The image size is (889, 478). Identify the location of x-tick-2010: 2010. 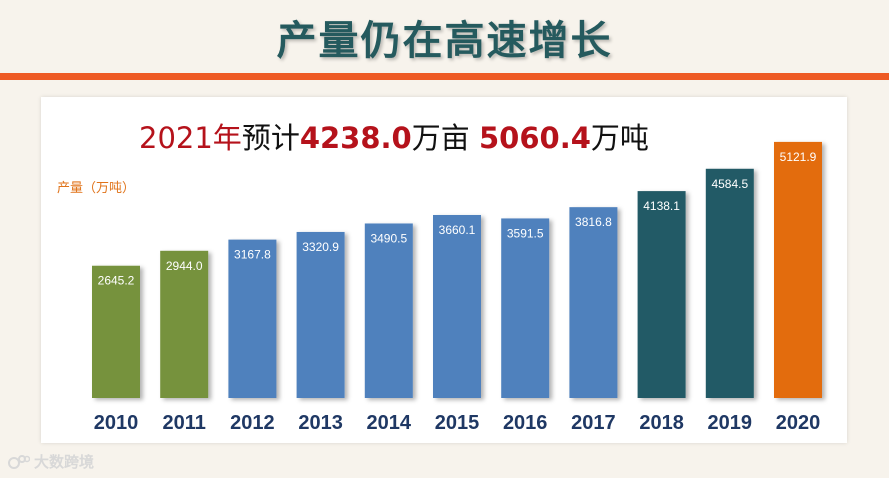
(116, 423).